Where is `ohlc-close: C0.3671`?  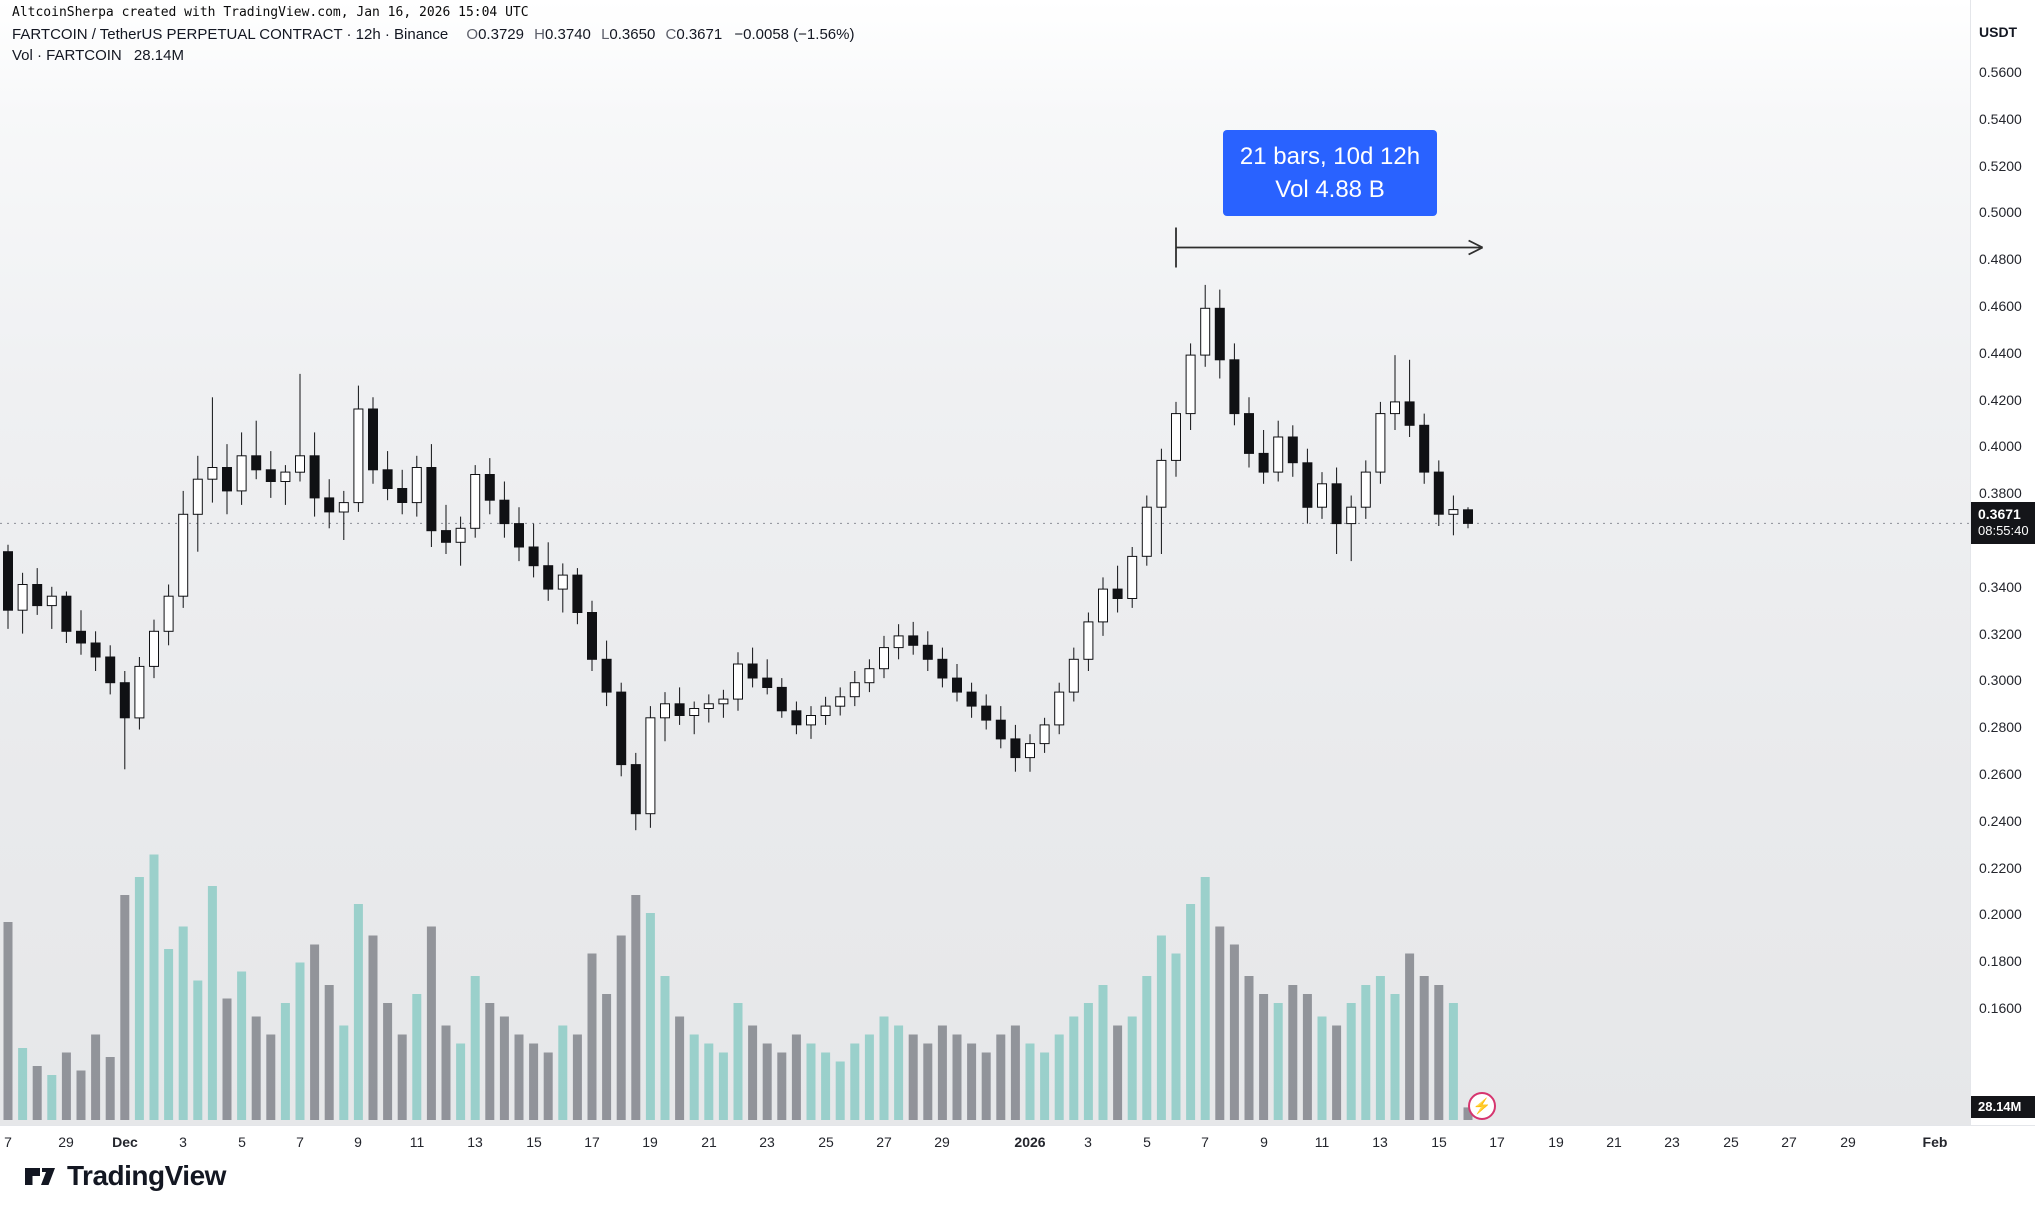
ohlc-close: C0.3671 is located at coordinates (694, 34).